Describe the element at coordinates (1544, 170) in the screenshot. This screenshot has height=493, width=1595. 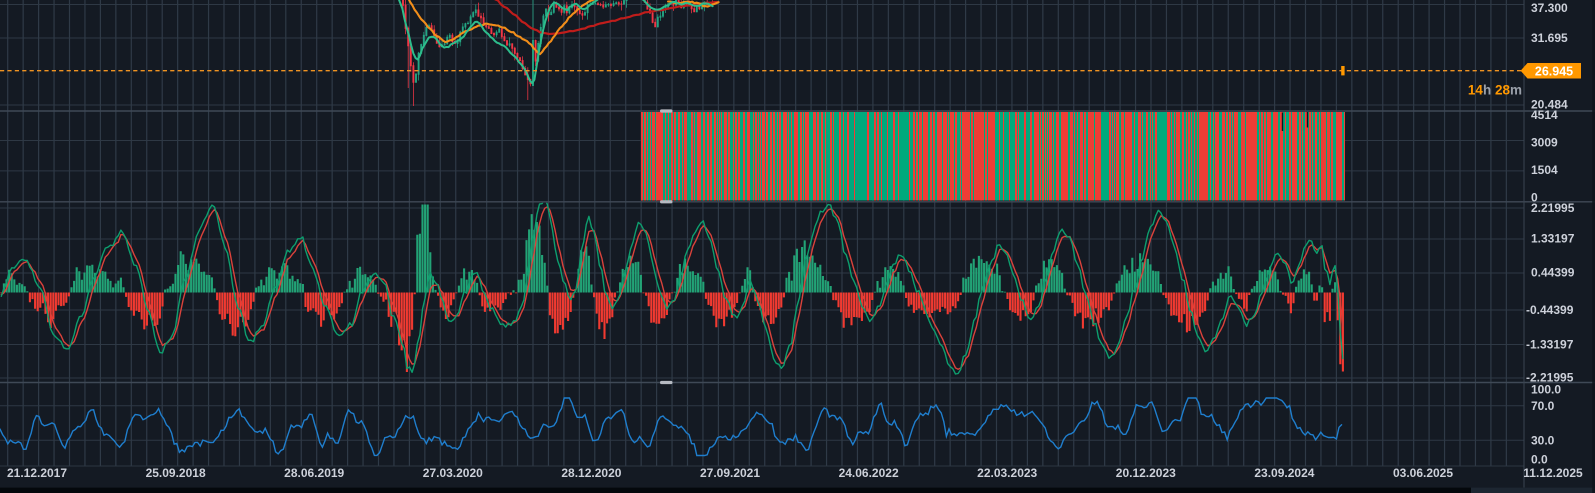
I see `svg-text: 1504` at that location.